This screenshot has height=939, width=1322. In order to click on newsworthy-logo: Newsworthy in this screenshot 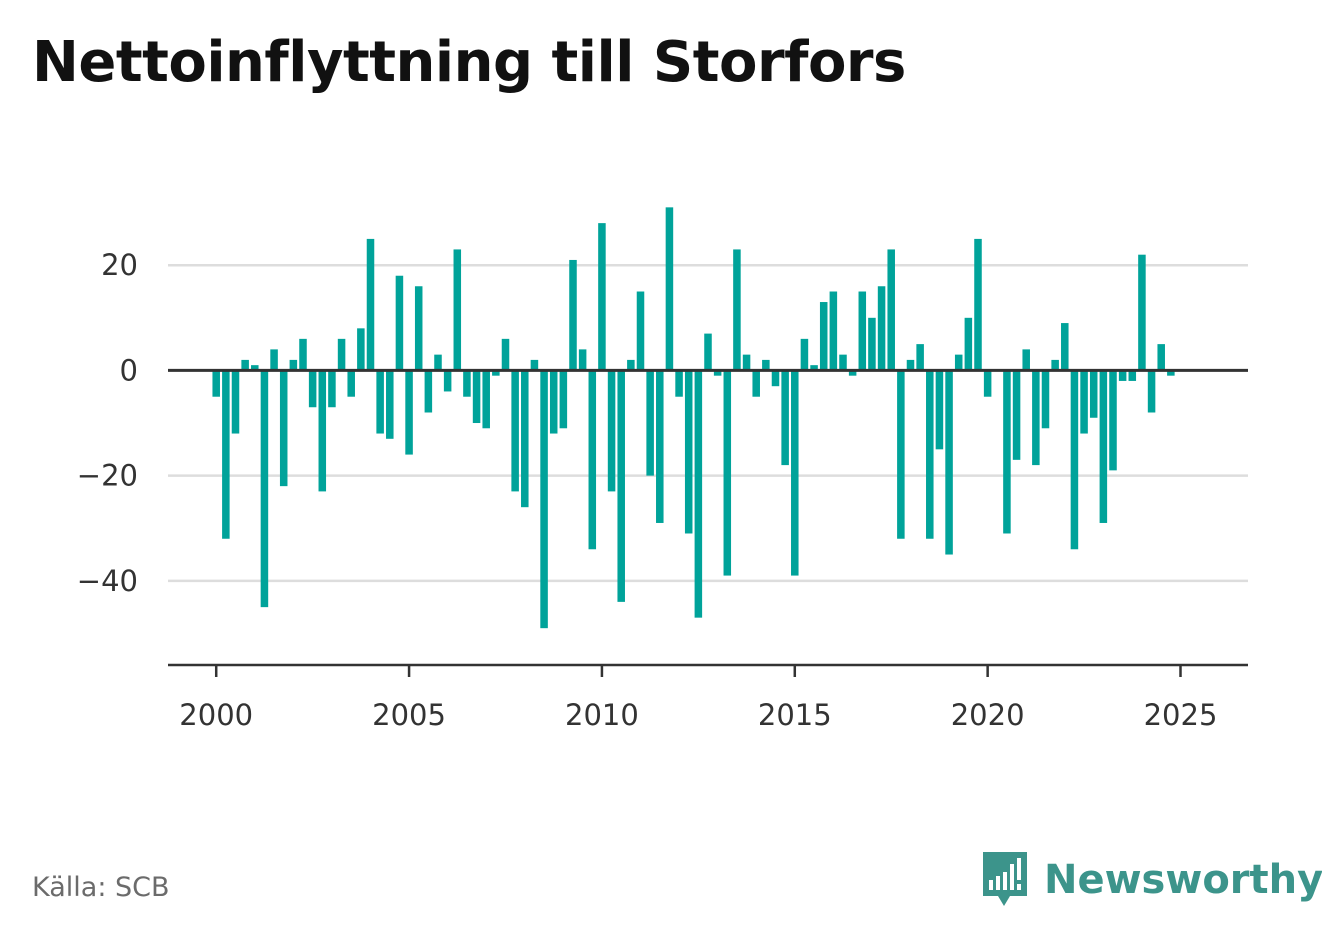, I will do `click(1151, 880)`.